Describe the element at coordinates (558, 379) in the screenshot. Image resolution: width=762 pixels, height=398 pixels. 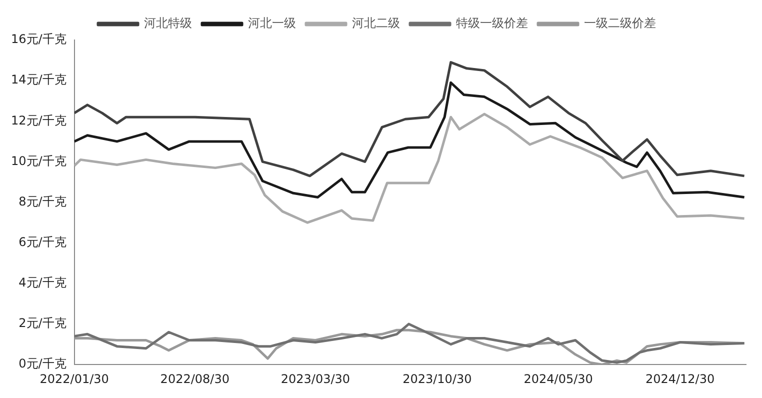
I see `x-tick-label: 2024/05/30` at that location.